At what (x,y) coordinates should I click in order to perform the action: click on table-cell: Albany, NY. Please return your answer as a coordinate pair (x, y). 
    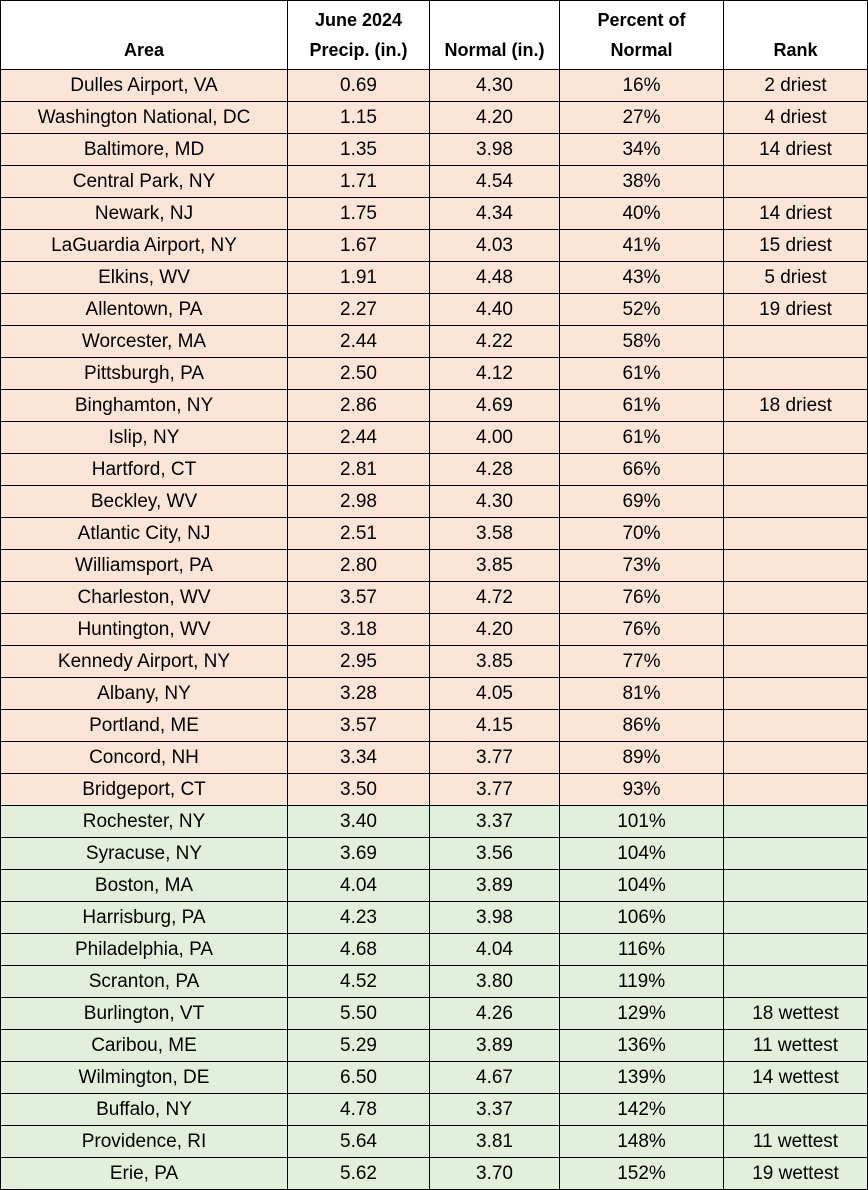
    Looking at the image, I should click on (144, 694).